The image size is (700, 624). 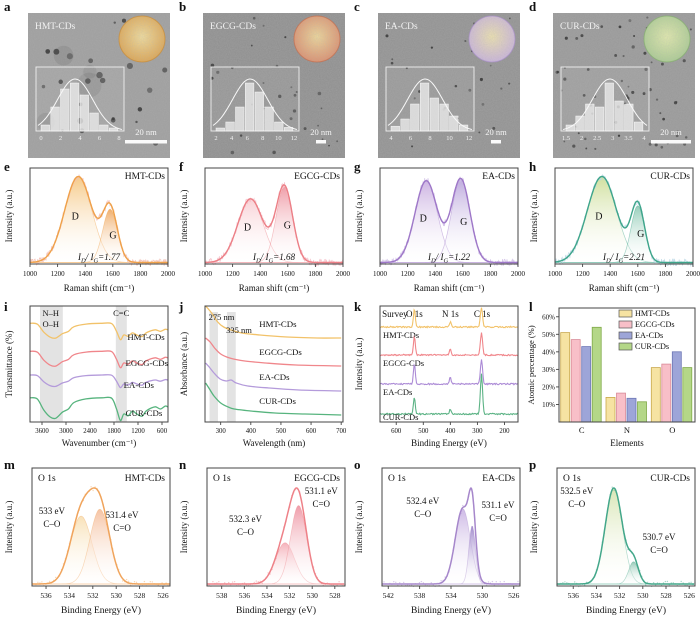 What do you see at coordinates (274, 224) in the screenshot?
I see `raman-envelope` at bounding box center [274, 224].